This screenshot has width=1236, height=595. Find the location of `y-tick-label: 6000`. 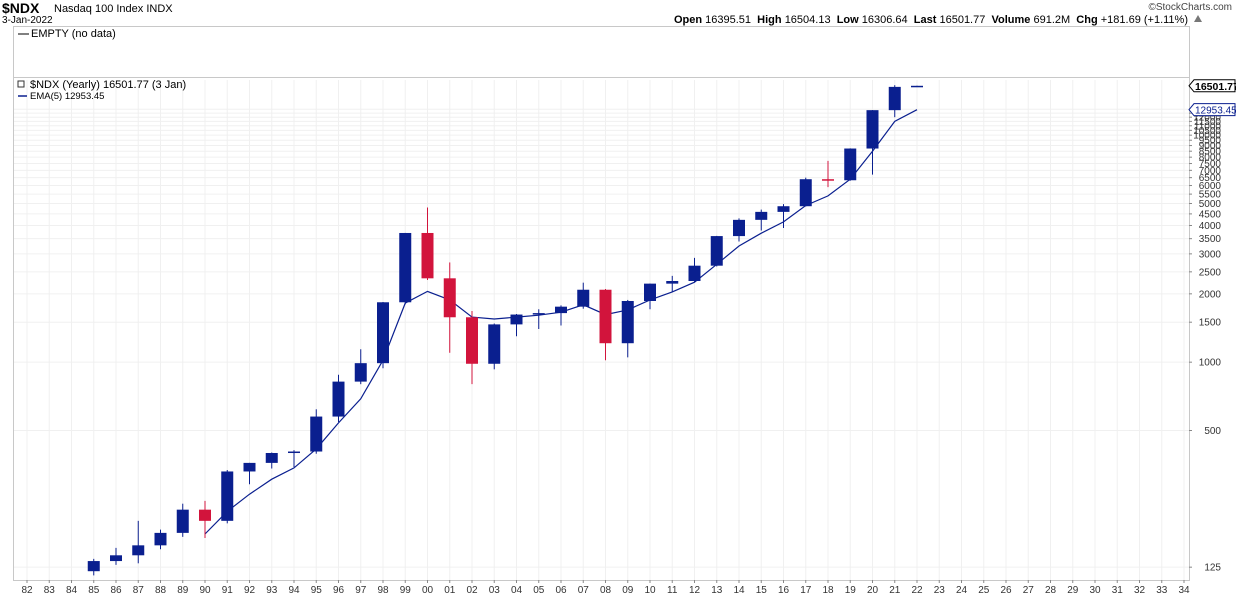

y-tick-label: 6000 is located at coordinates (1210, 186).